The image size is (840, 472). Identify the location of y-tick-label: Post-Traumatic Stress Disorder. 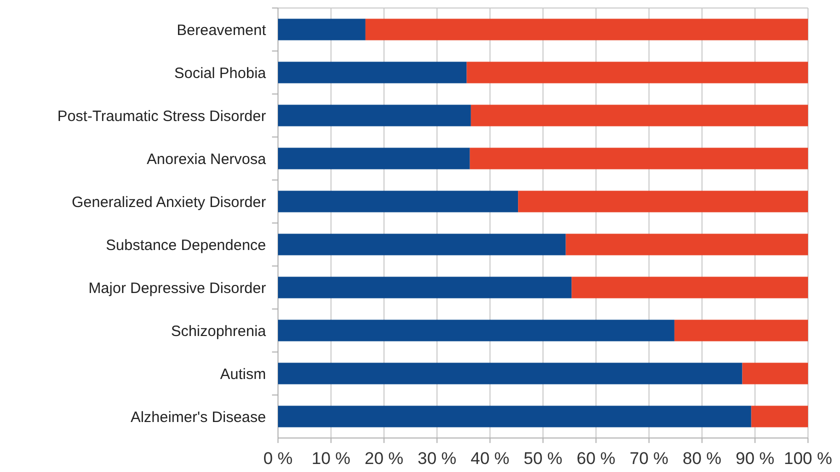
(161, 116).